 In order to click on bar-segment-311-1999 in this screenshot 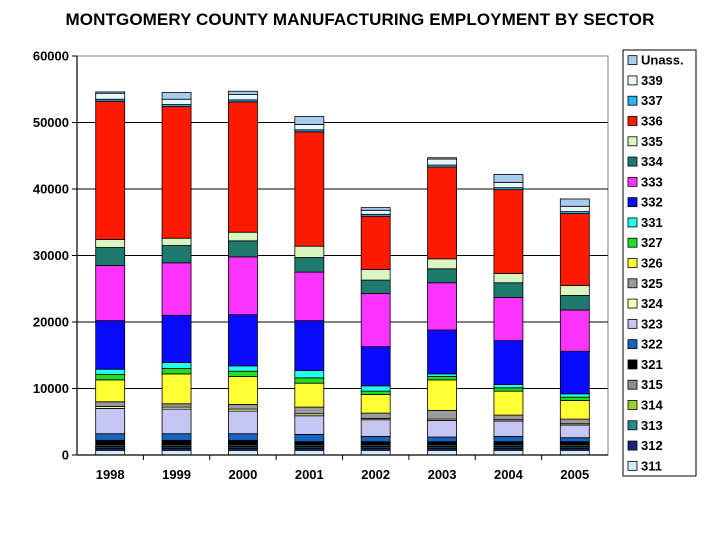, I will do `click(176, 452)`.